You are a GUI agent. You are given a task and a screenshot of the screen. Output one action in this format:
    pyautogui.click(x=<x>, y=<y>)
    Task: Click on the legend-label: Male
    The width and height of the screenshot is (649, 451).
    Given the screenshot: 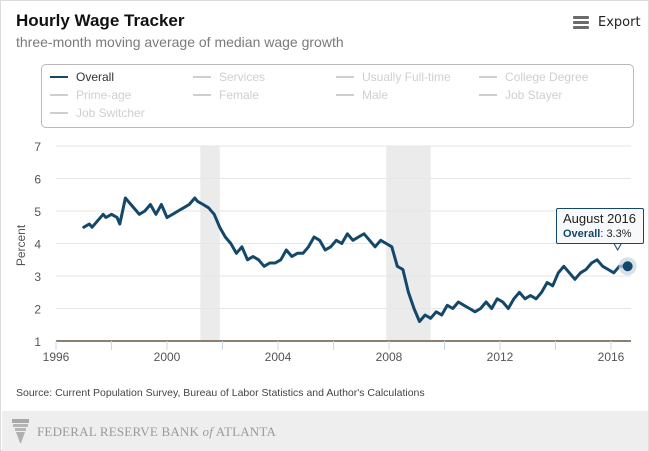 What is the action you would take?
    pyautogui.click(x=375, y=95)
    